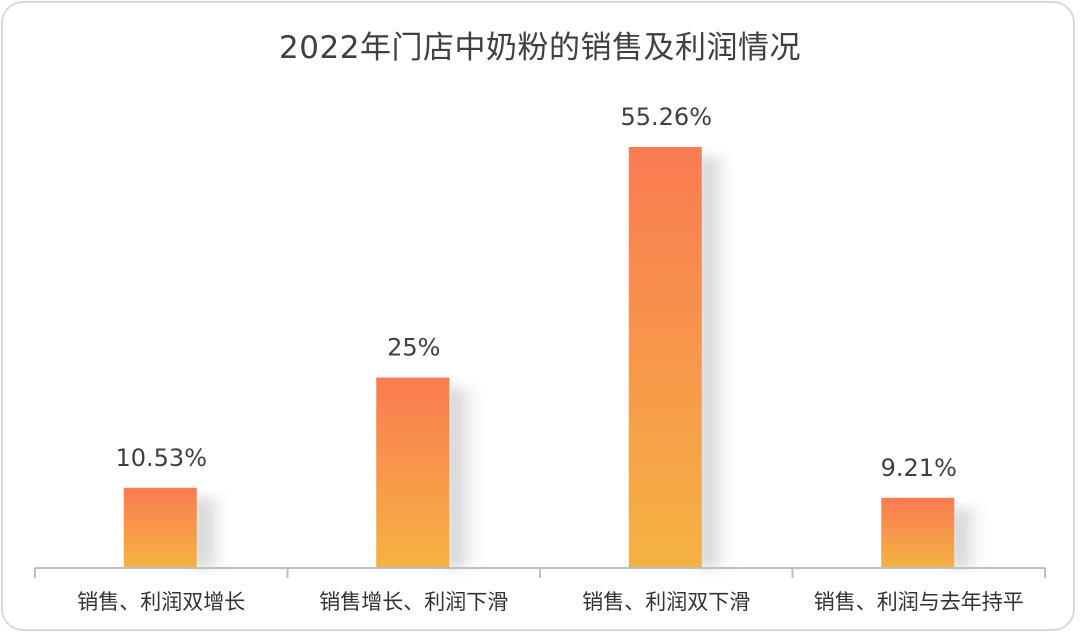 Image resolution: width=1080 pixels, height=636 pixels. Describe the element at coordinates (919, 468) in the screenshot. I see `bar-value-label: 9.21%` at that location.